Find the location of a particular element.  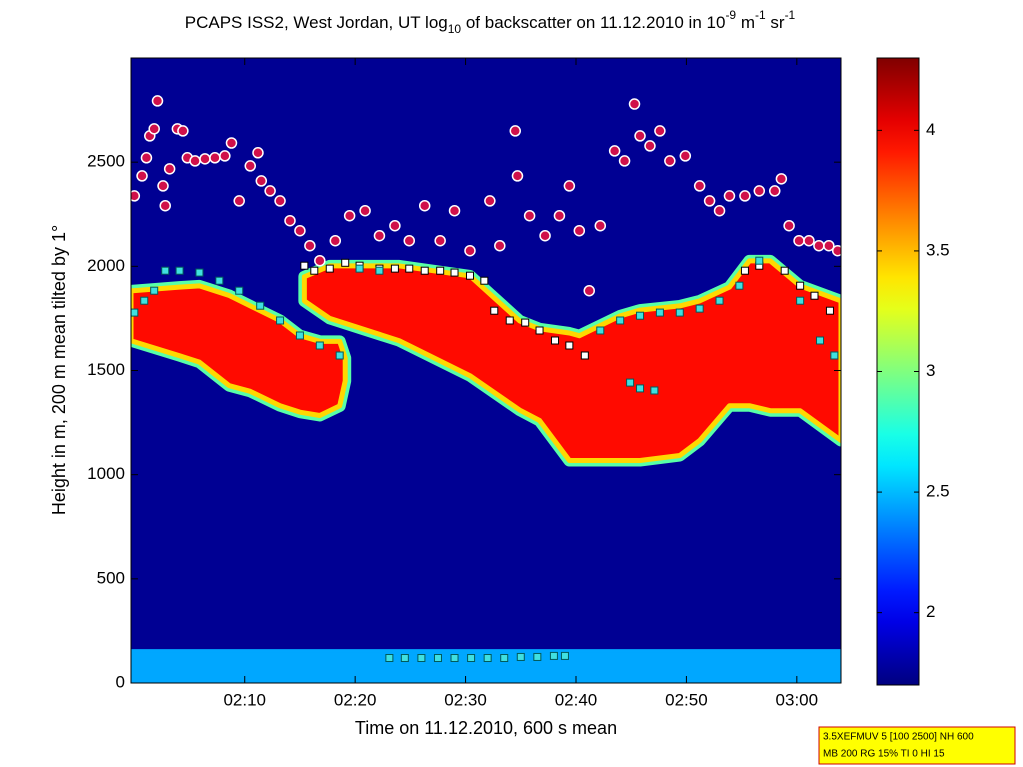

title-text: of backscatter on 11.12.2010 in 10 is located at coordinates (593, 22).